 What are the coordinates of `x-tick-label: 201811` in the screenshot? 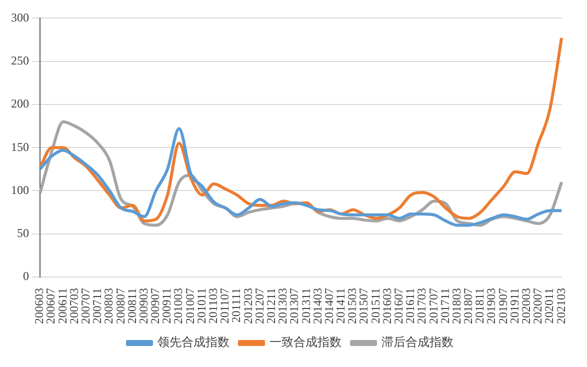 It's located at (479, 306).